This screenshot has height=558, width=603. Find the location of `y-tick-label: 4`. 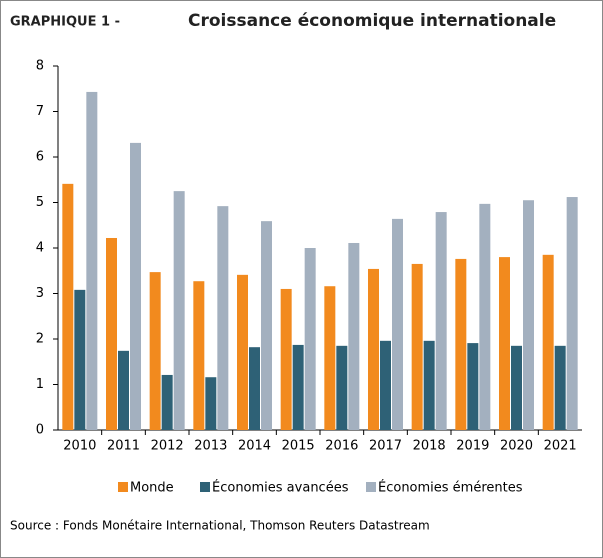

y-tick-label: 4 is located at coordinates (40, 248).